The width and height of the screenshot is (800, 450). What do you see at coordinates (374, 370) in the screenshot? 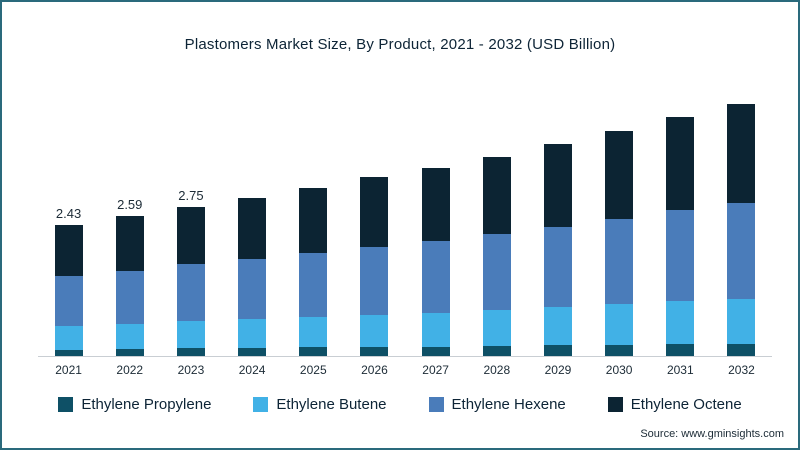
I see `x-axis-label: 2026` at bounding box center [374, 370].